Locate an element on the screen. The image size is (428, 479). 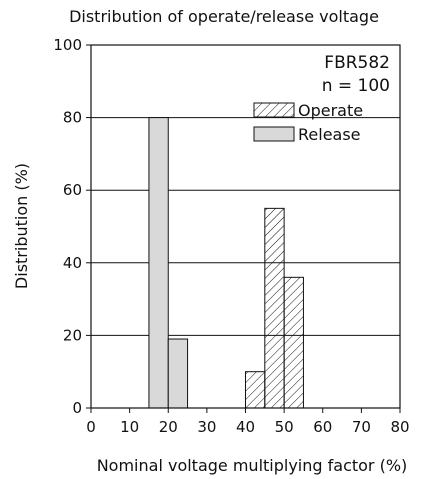
y-axis-ticks: 0 20 40 60 80 100 is located at coordinates (72, 226).